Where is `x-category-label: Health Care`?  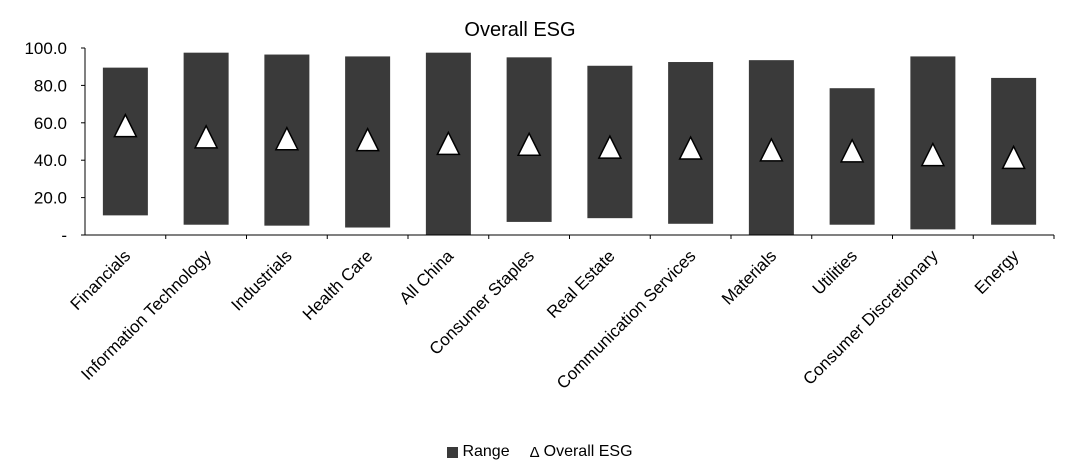
x-category-label: Health Care is located at coordinates (338, 285).